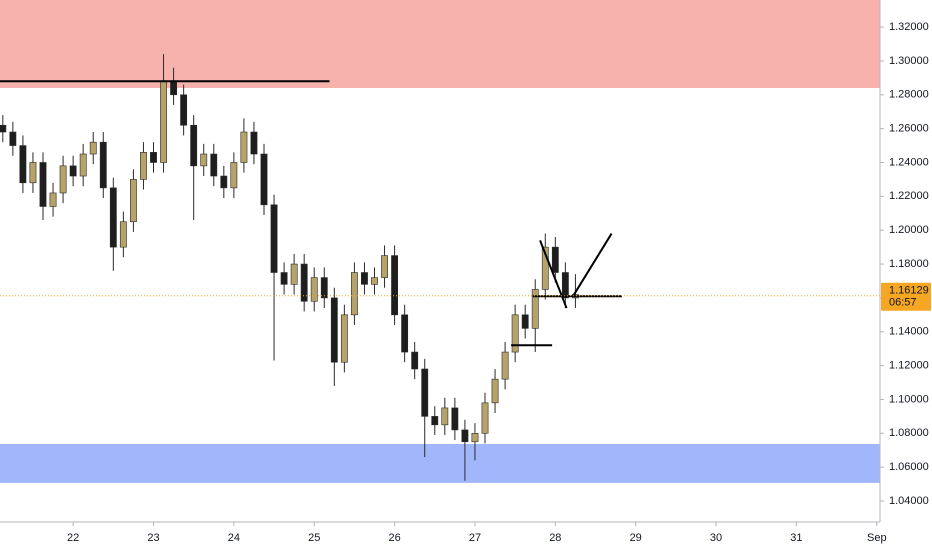 The height and width of the screenshot is (550, 932). I want to click on price-label: 1.16129, so click(909, 291).